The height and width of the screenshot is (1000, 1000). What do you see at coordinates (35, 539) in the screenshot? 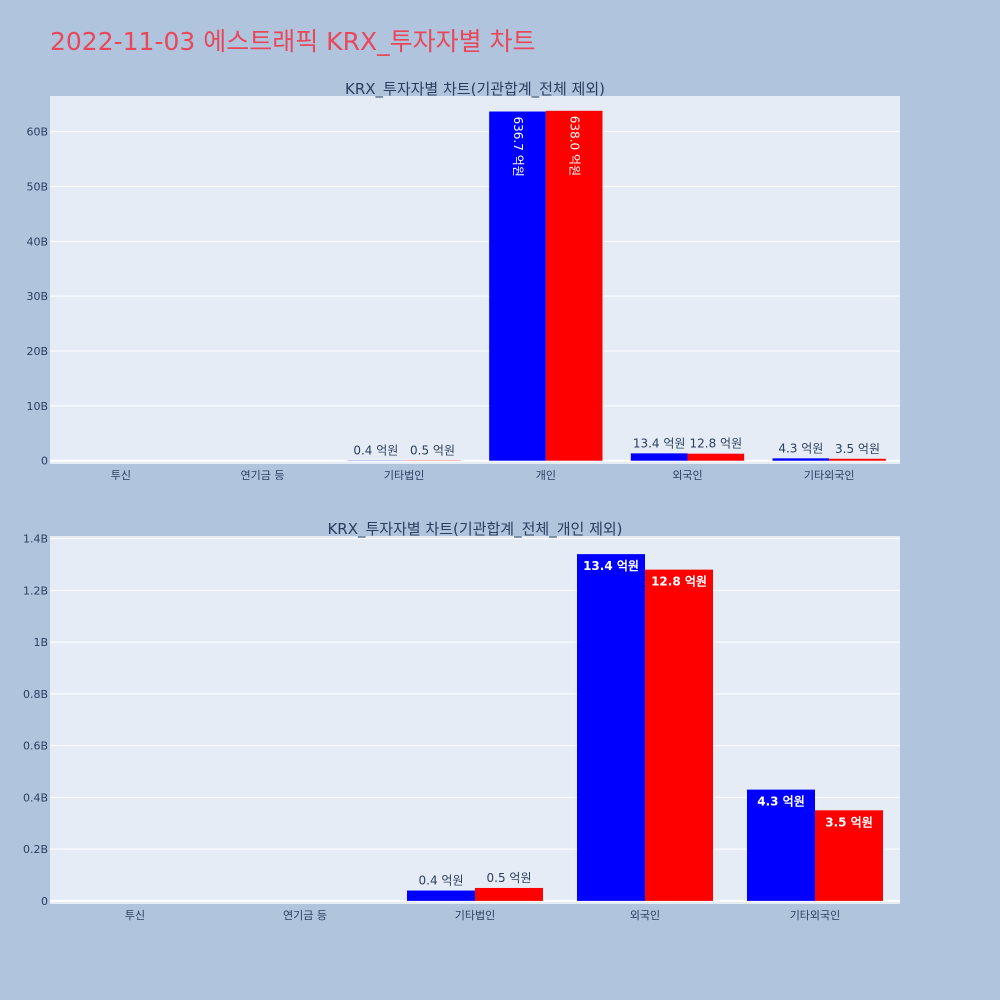
I see `y-tick-label: 1.4B` at bounding box center [35, 539].